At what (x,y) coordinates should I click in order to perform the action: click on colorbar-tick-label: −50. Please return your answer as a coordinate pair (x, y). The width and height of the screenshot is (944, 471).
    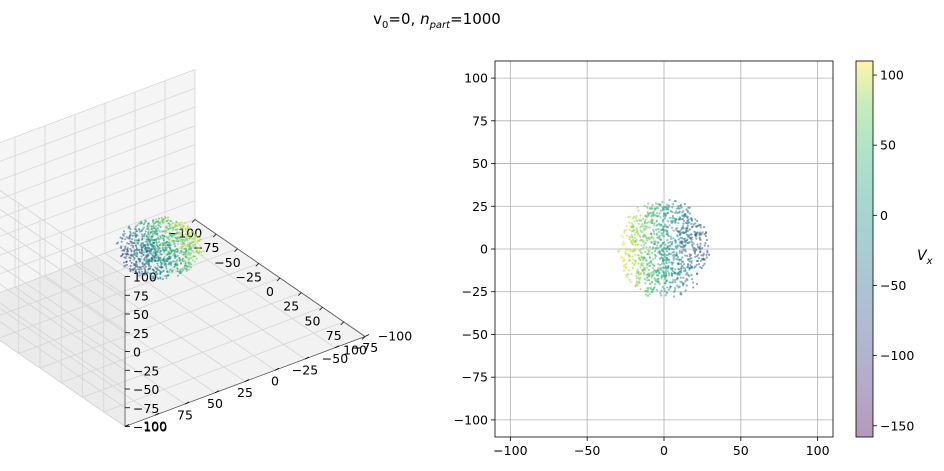
    Looking at the image, I should click on (893, 285).